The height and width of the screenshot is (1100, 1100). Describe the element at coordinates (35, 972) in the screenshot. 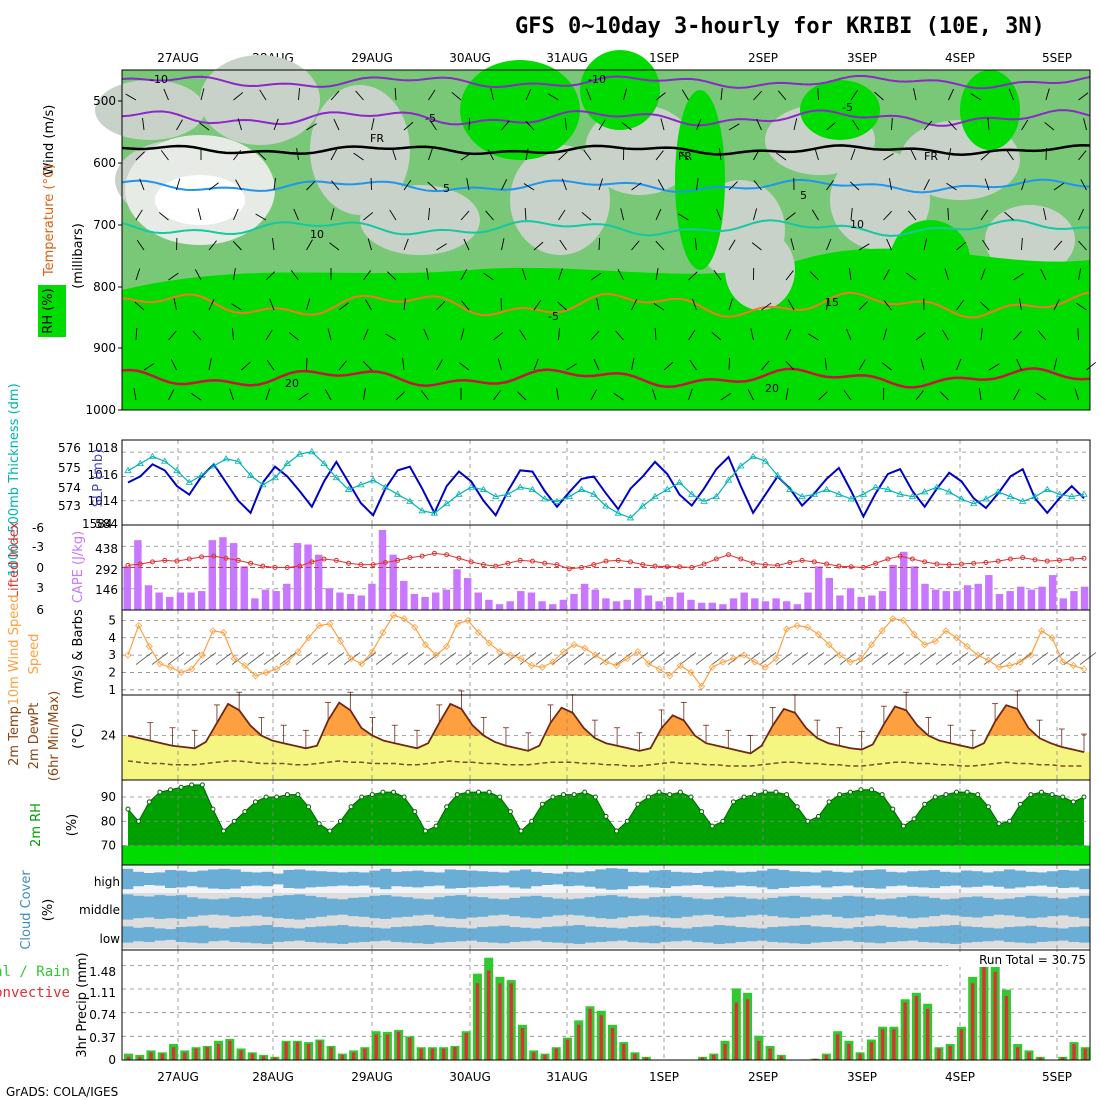

I see `precip-total-axis-label: Total / Rain` at that location.